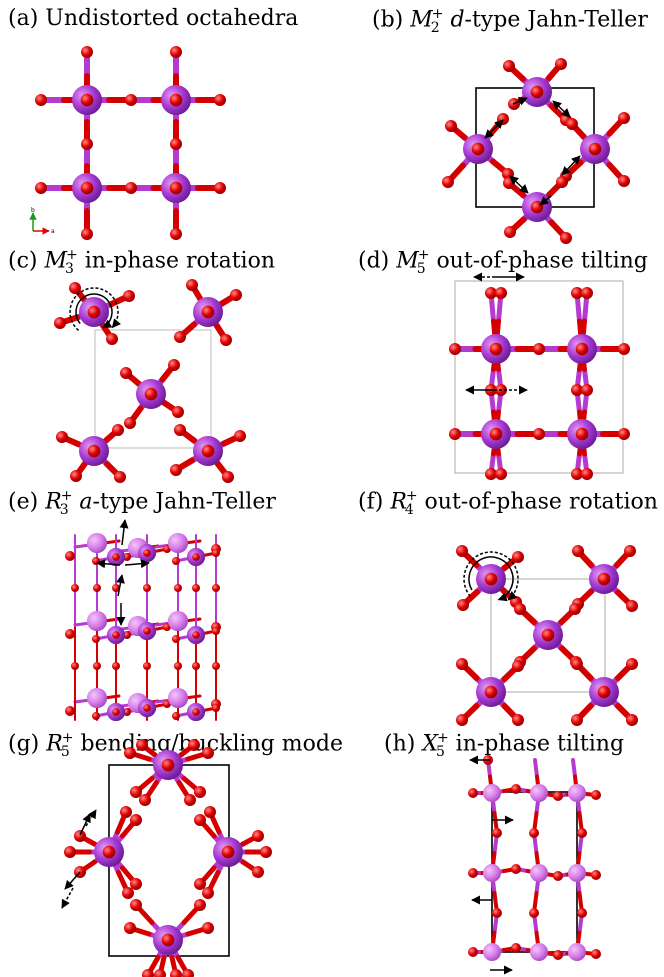 The width and height of the screenshot is (664, 977). Describe the element at coordinates (508, 503) in the screenshot. I see `caption-f: (f) R4+ out-of-phase rotation` at that location.